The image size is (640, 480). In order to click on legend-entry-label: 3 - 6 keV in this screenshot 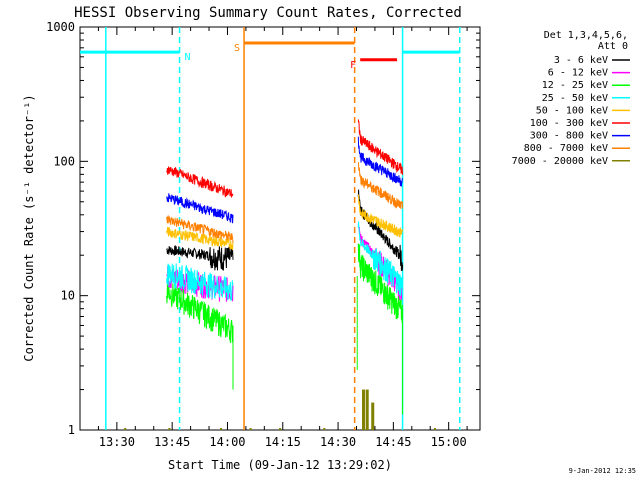, I will do `click(581, 60)`.